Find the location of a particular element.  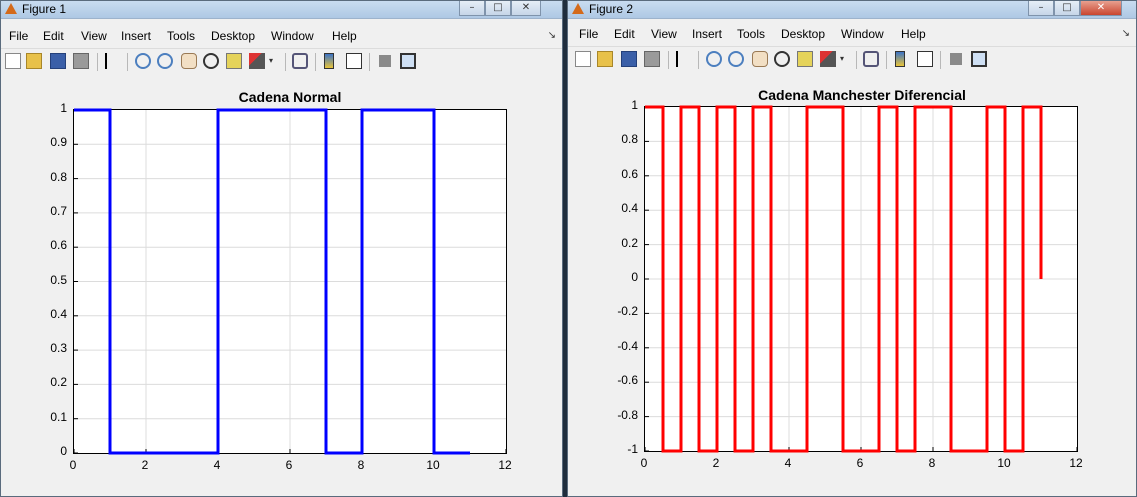

y-tick-label: 1 is located at coordinates (634, 105).